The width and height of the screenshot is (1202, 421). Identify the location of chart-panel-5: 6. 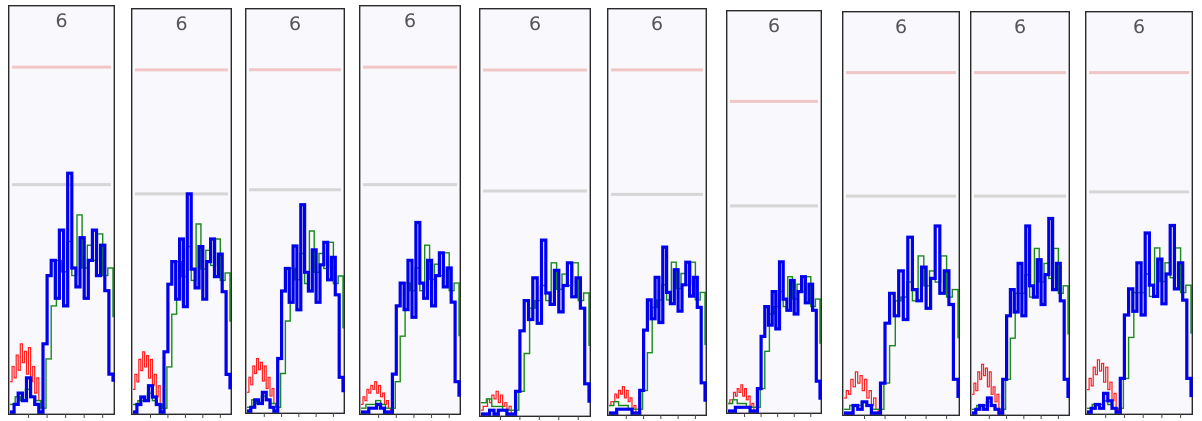
(534, 213).